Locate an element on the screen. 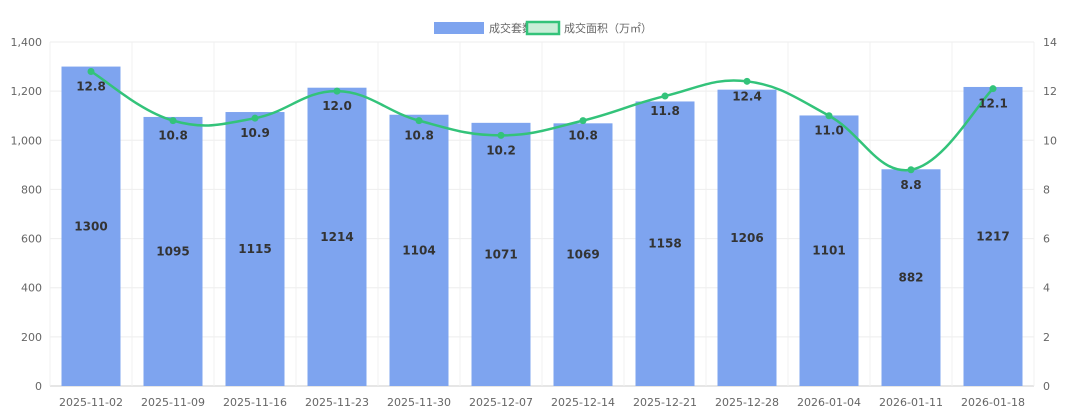 This screenshot has width=1080, height=419. line-value-label: 10.2 is located at coordinates (501, 150).